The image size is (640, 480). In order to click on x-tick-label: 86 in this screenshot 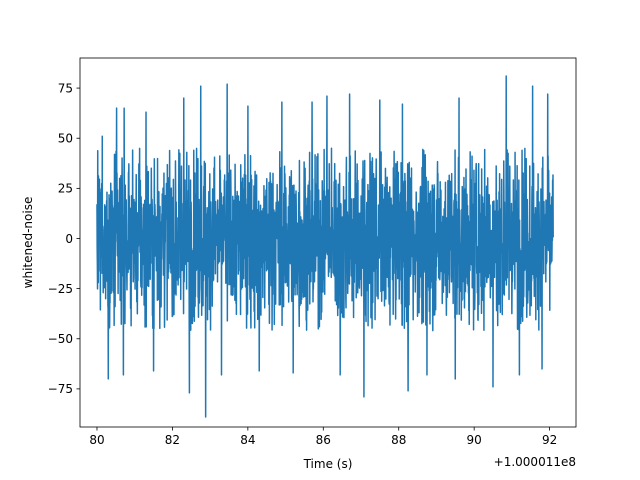, I will do `click(323, 440)`.